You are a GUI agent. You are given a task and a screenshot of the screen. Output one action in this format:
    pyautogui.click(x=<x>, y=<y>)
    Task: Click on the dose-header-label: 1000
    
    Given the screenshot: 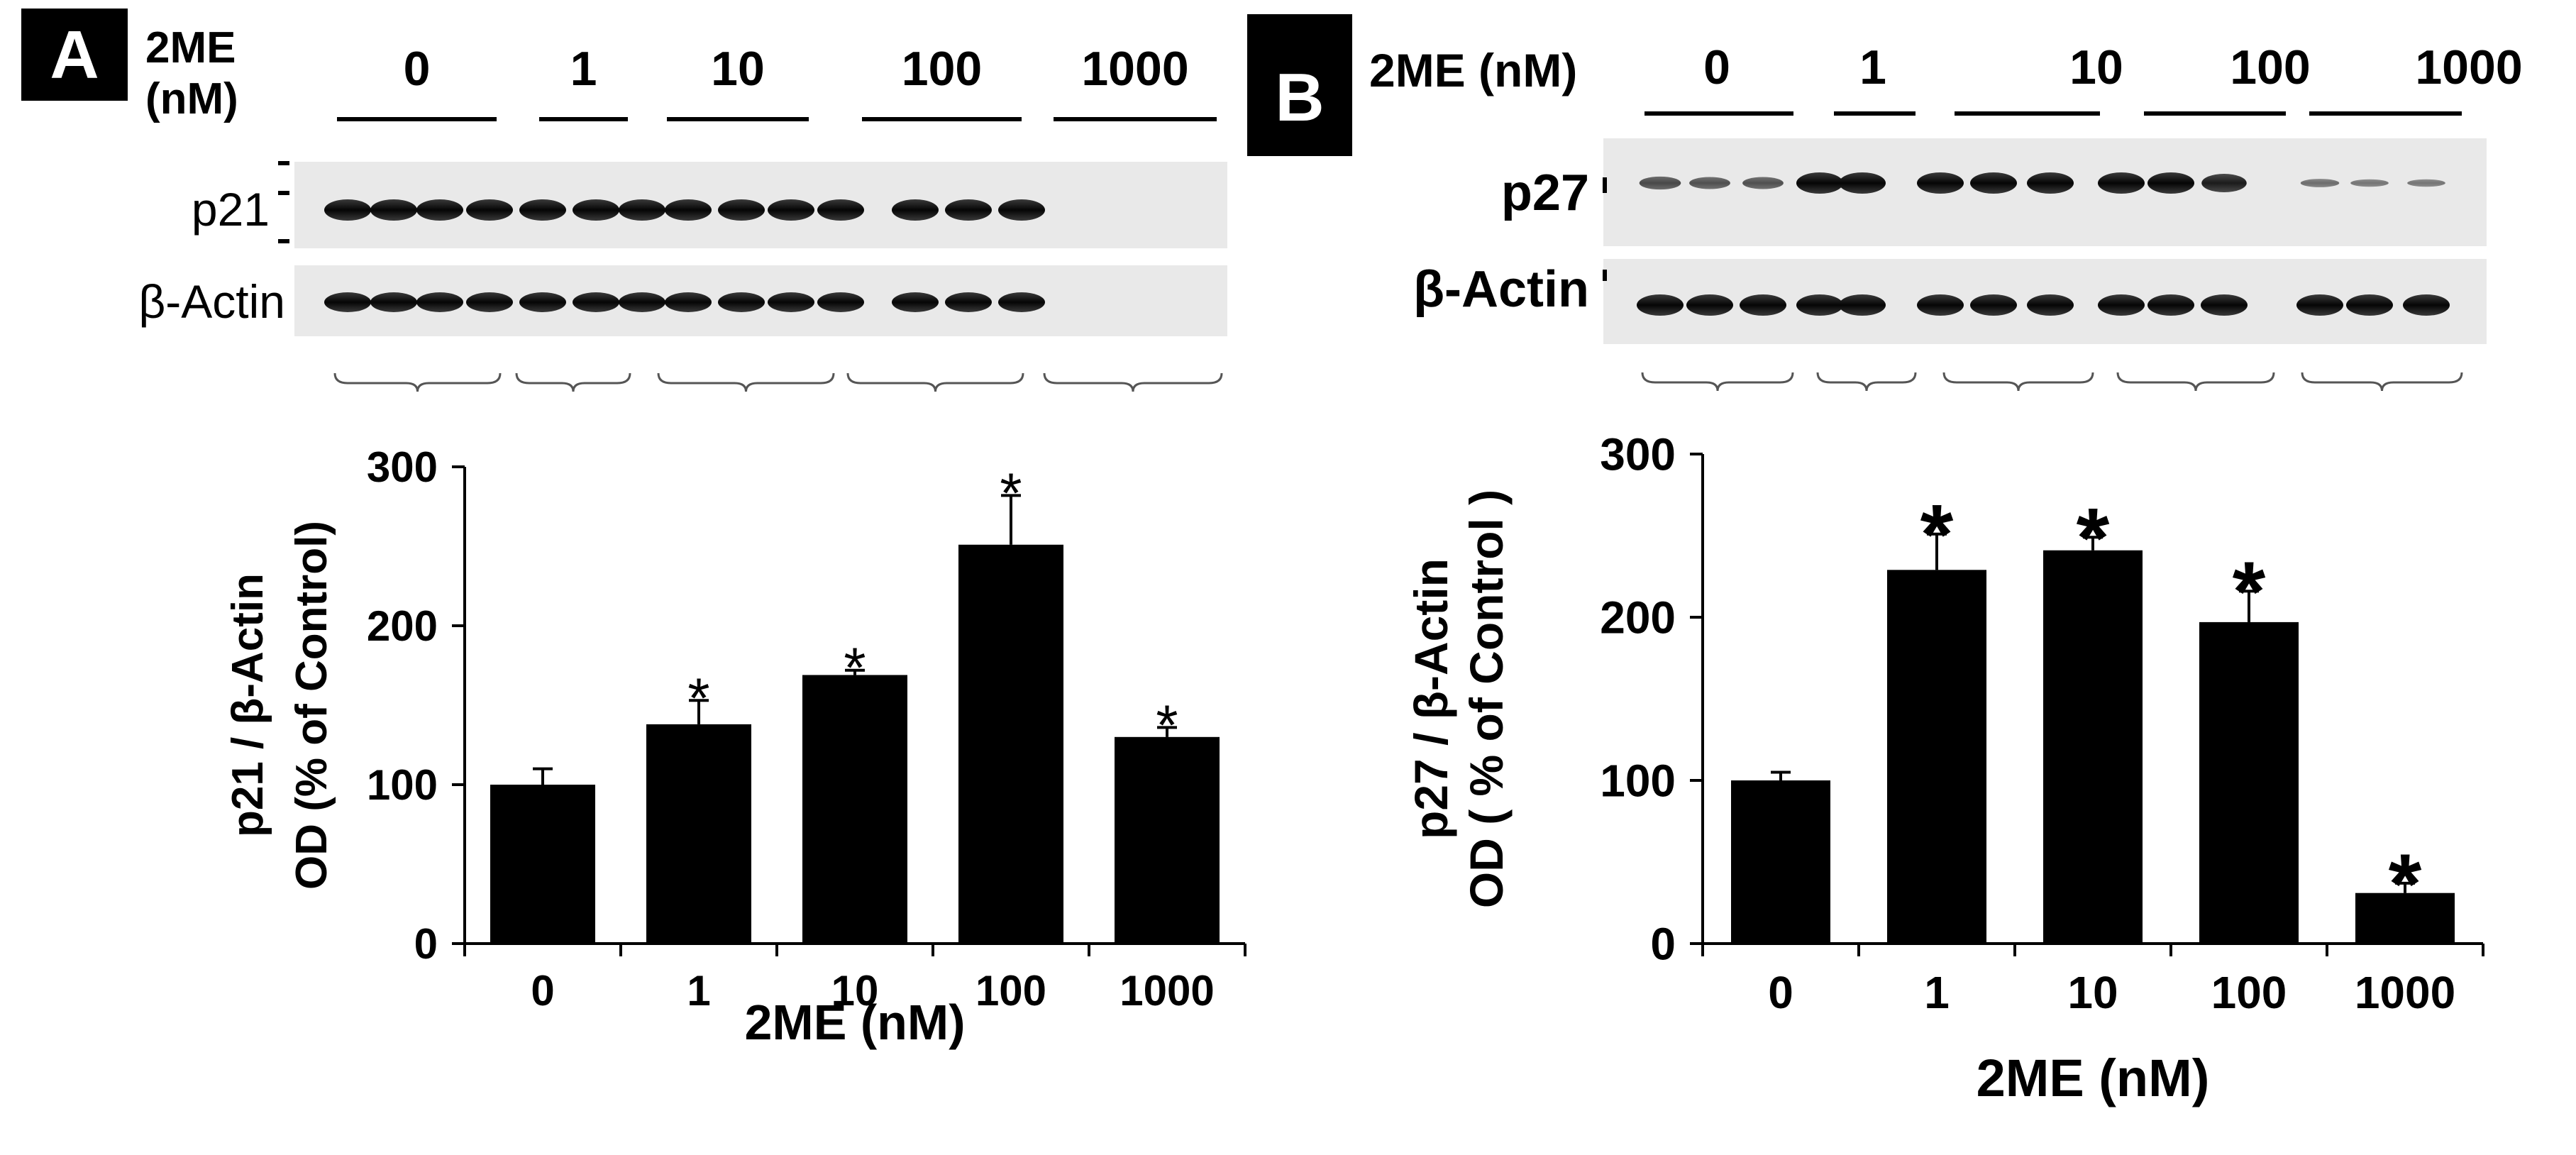 What is the action you would take?
    pyautogui.click(x=1134, y=69)
    